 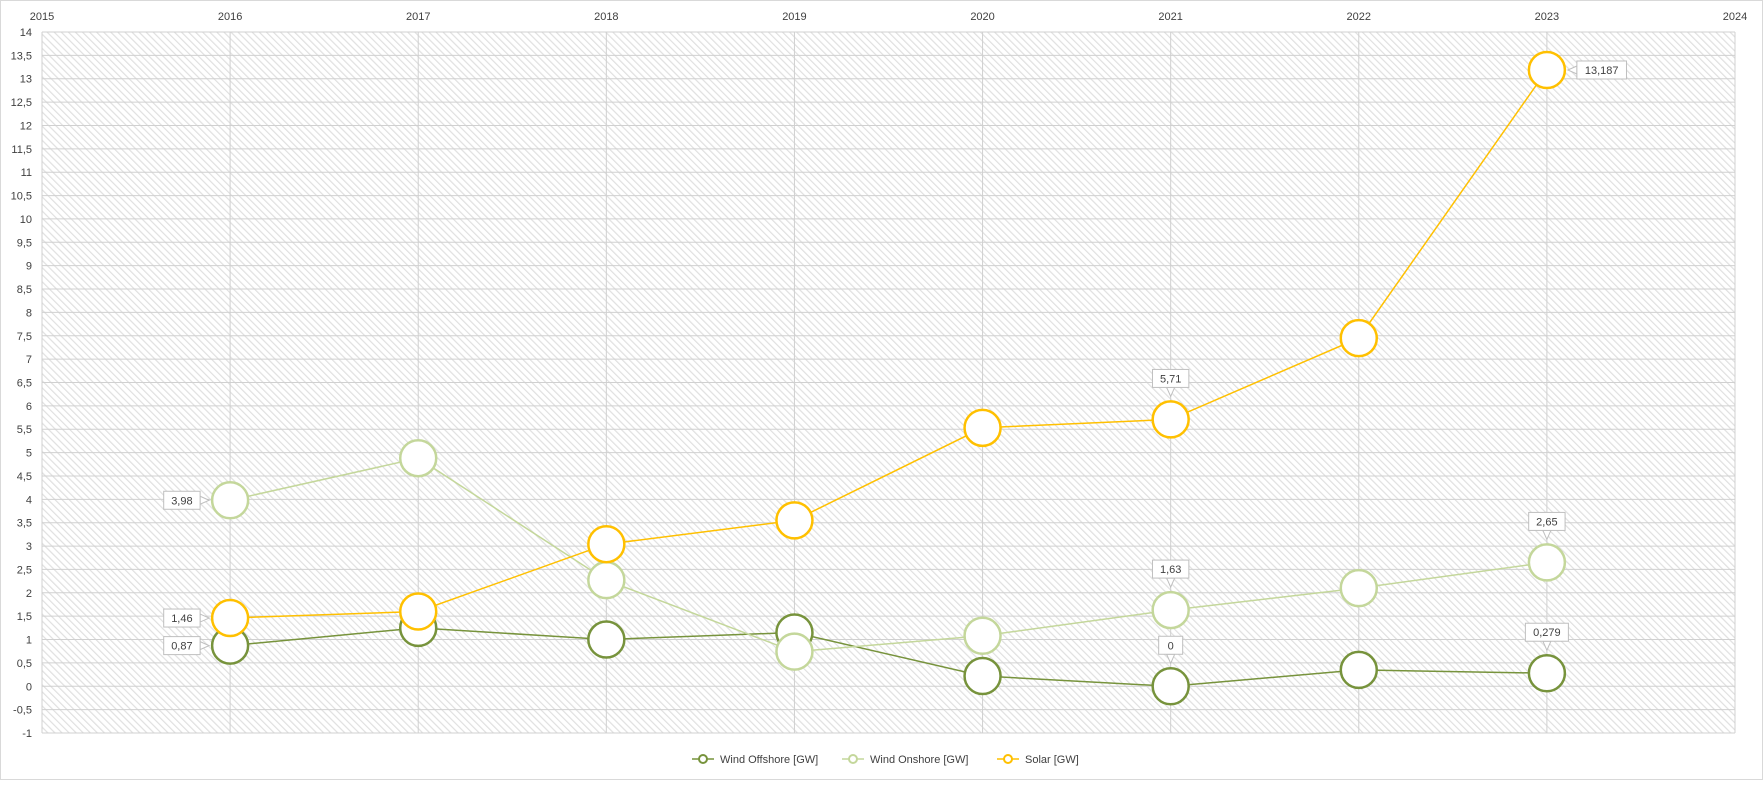 I want to click on y-tick-label: 3,5, so click(x=24, y=524).